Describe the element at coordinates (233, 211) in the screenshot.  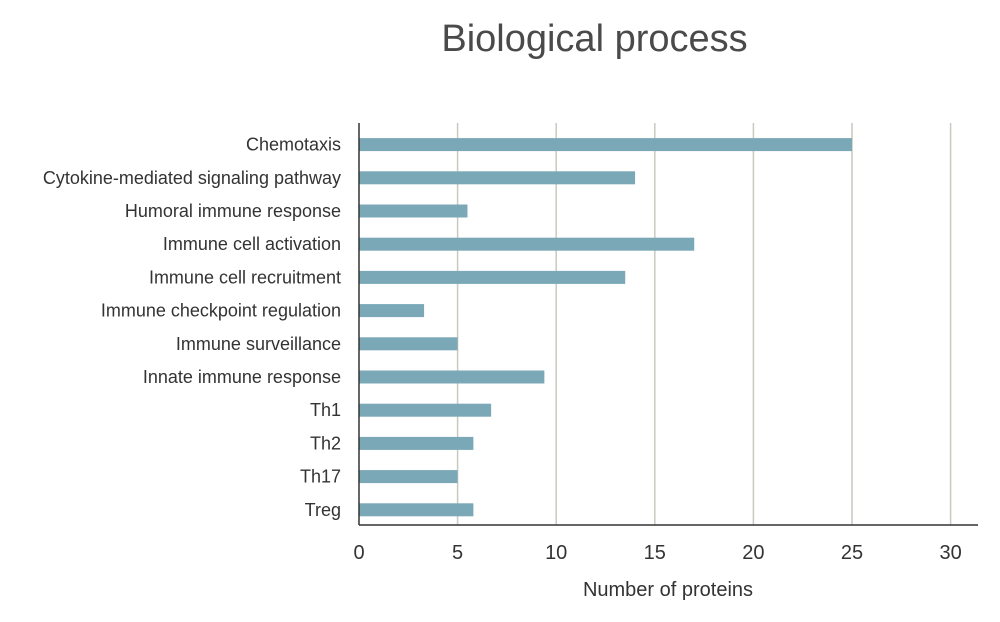
I see `category-label-2: Humoral immune response` at that location.